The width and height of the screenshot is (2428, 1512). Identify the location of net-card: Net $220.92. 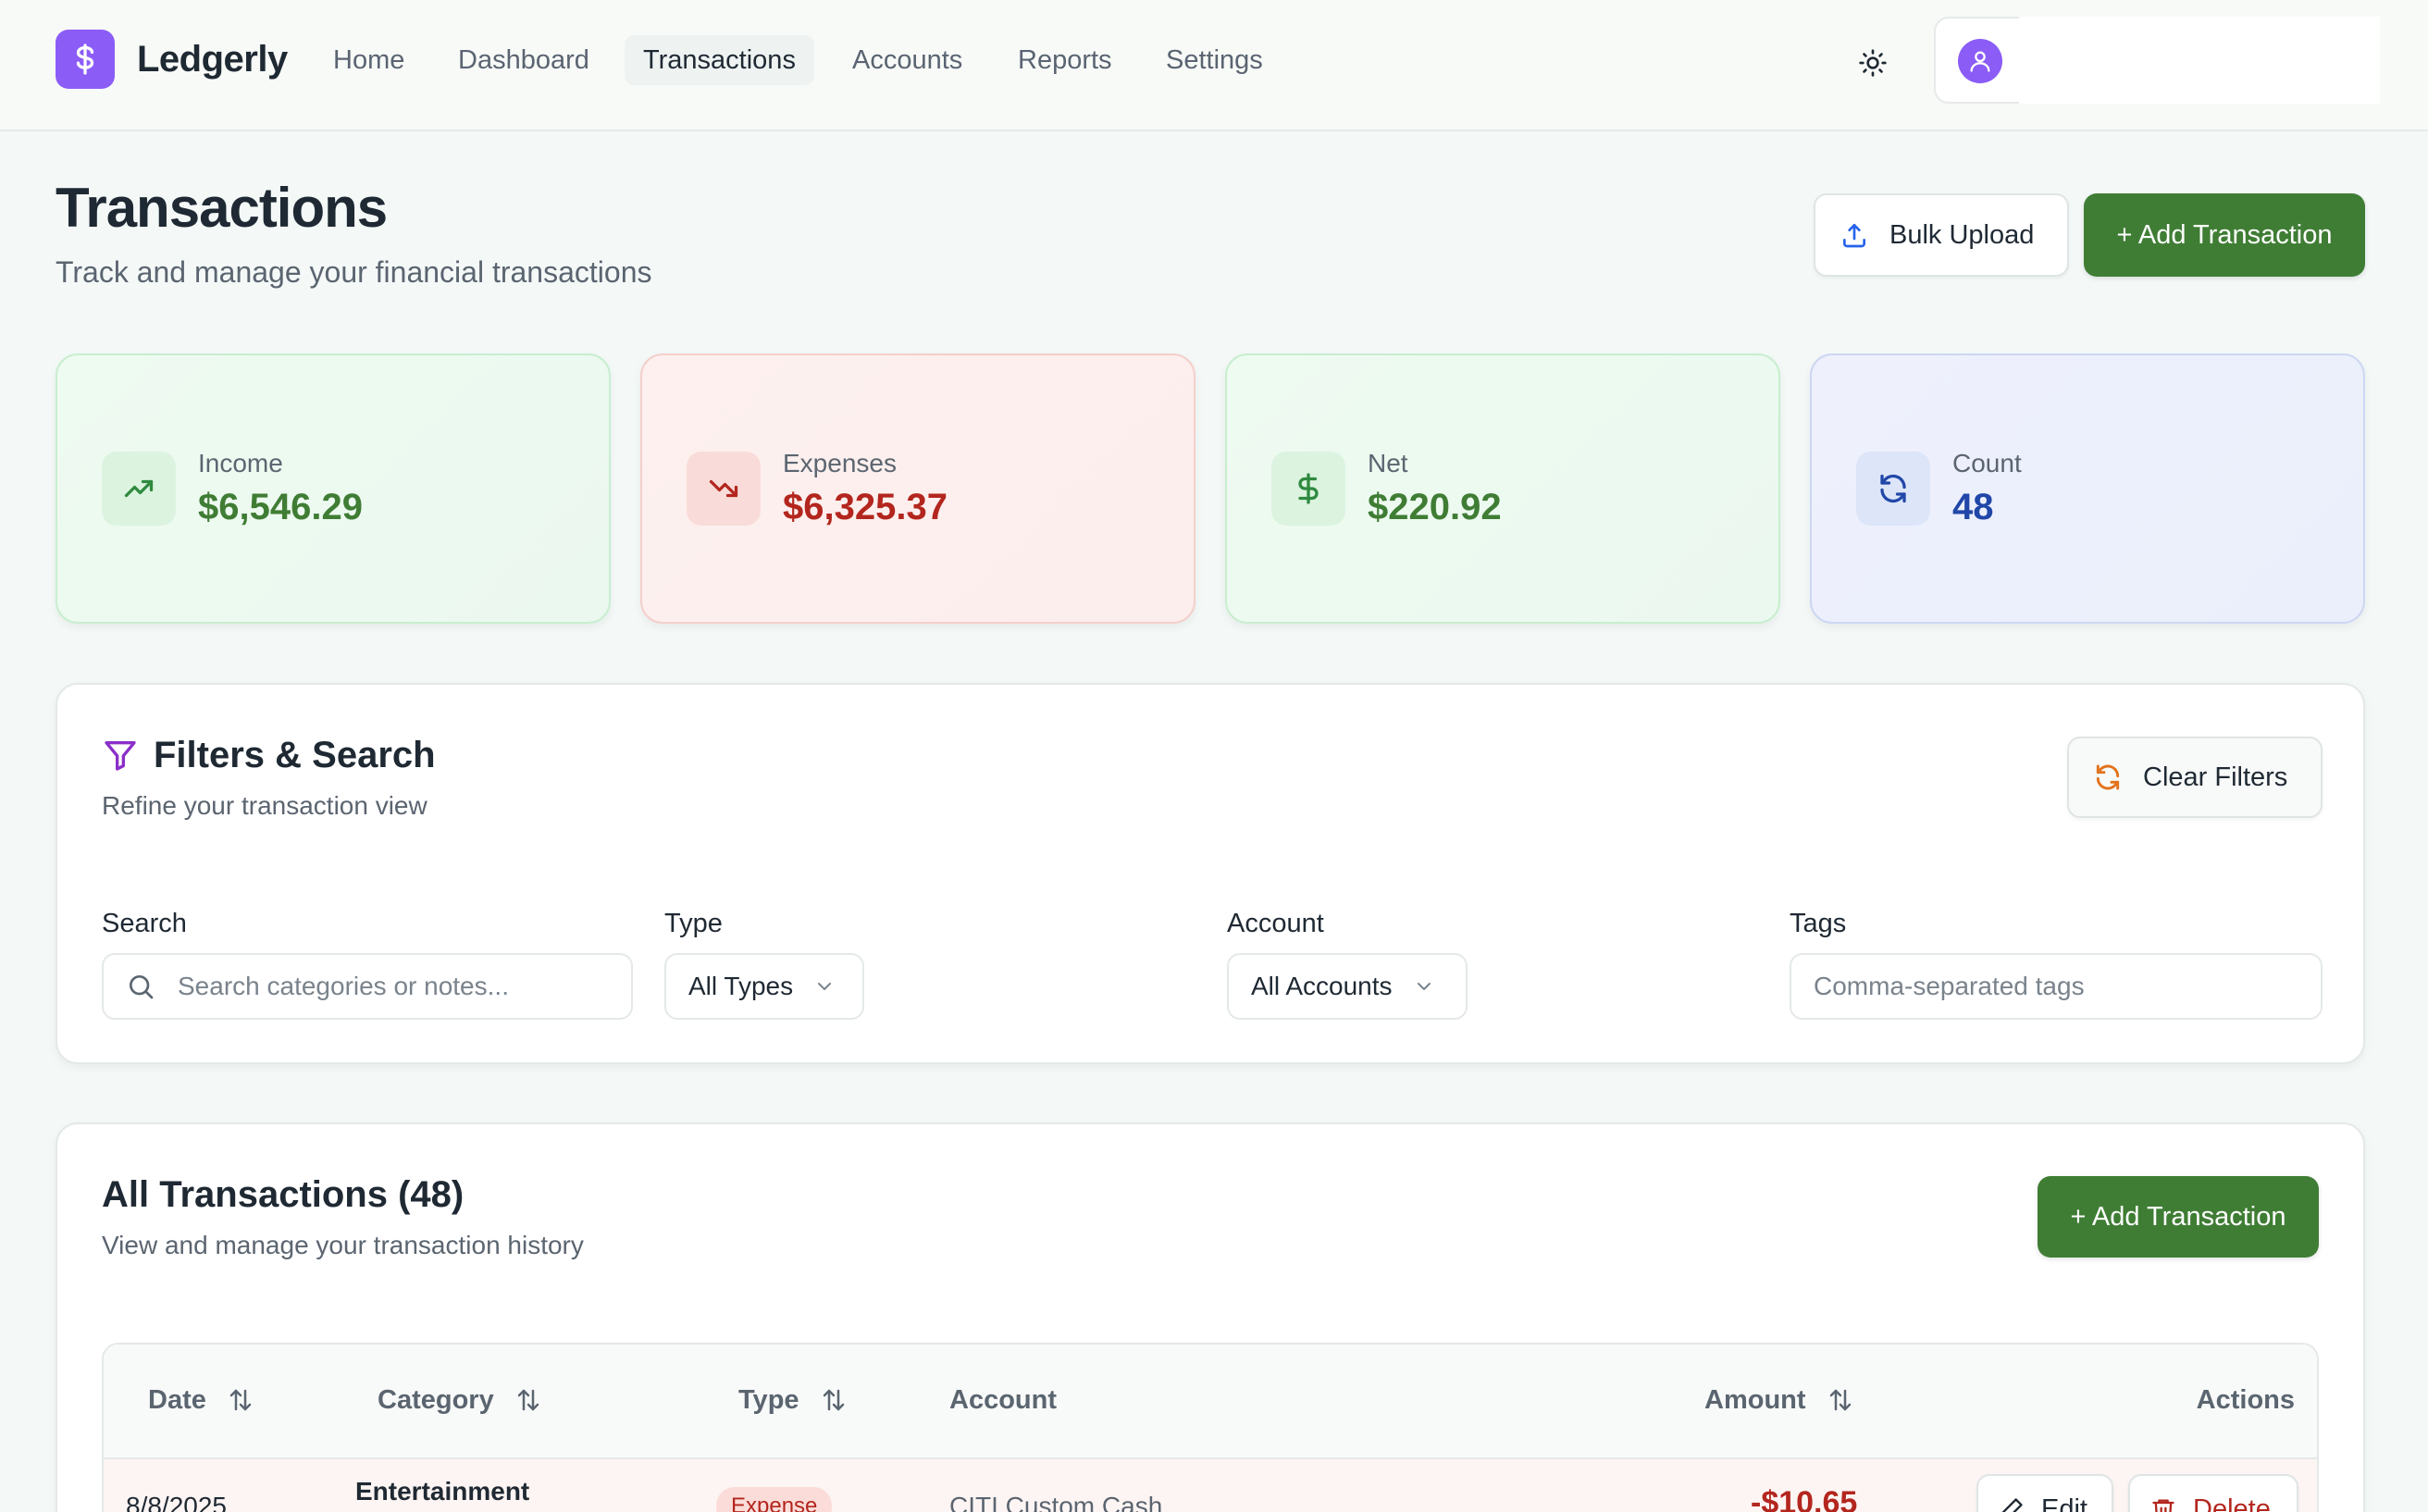
(1502, 488).